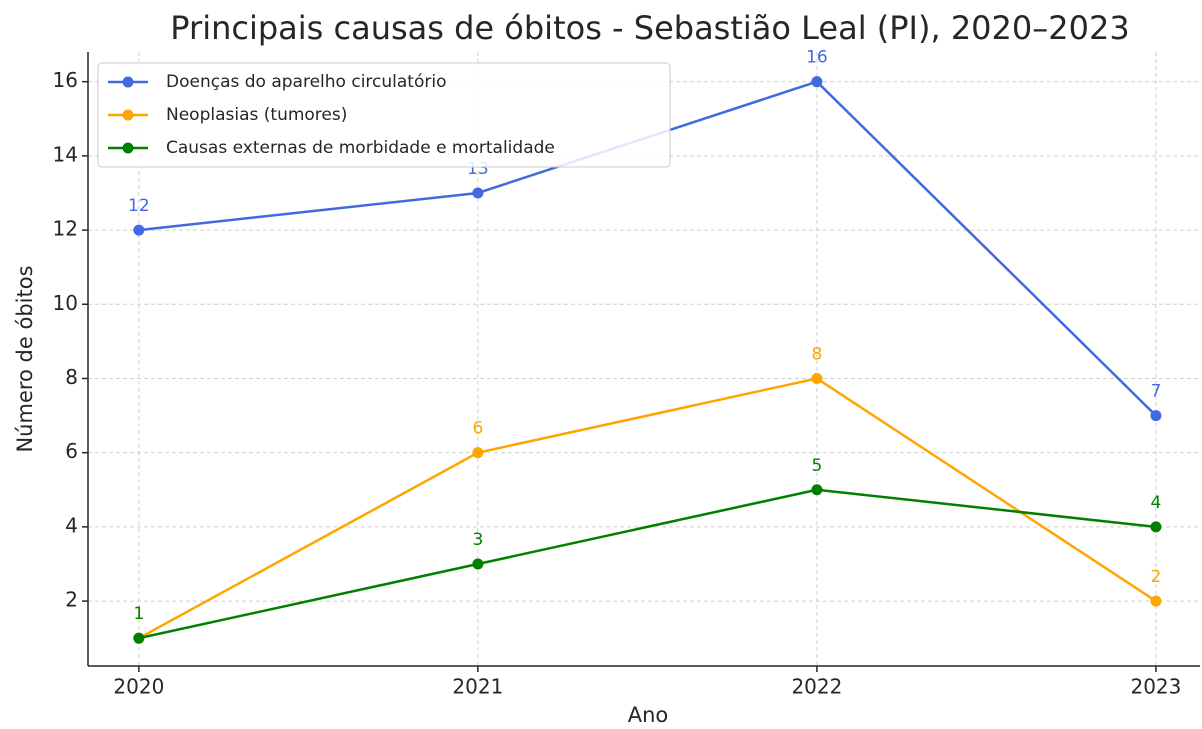 The image size is (1202, 729). Describe the element at coordinates (1156, 503) in the screenshot. I see `data-label: 4` at that location.